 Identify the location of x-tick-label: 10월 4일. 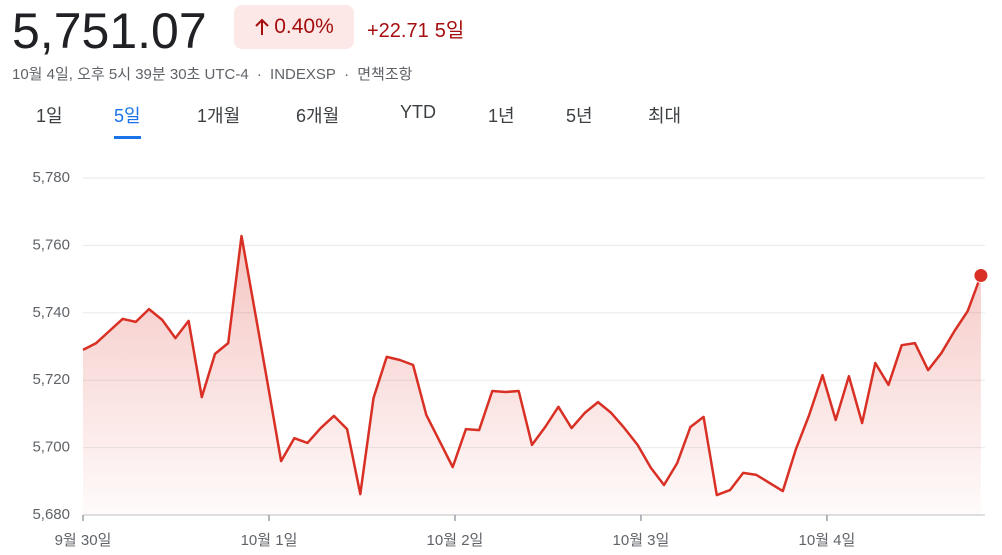
(827, 540).